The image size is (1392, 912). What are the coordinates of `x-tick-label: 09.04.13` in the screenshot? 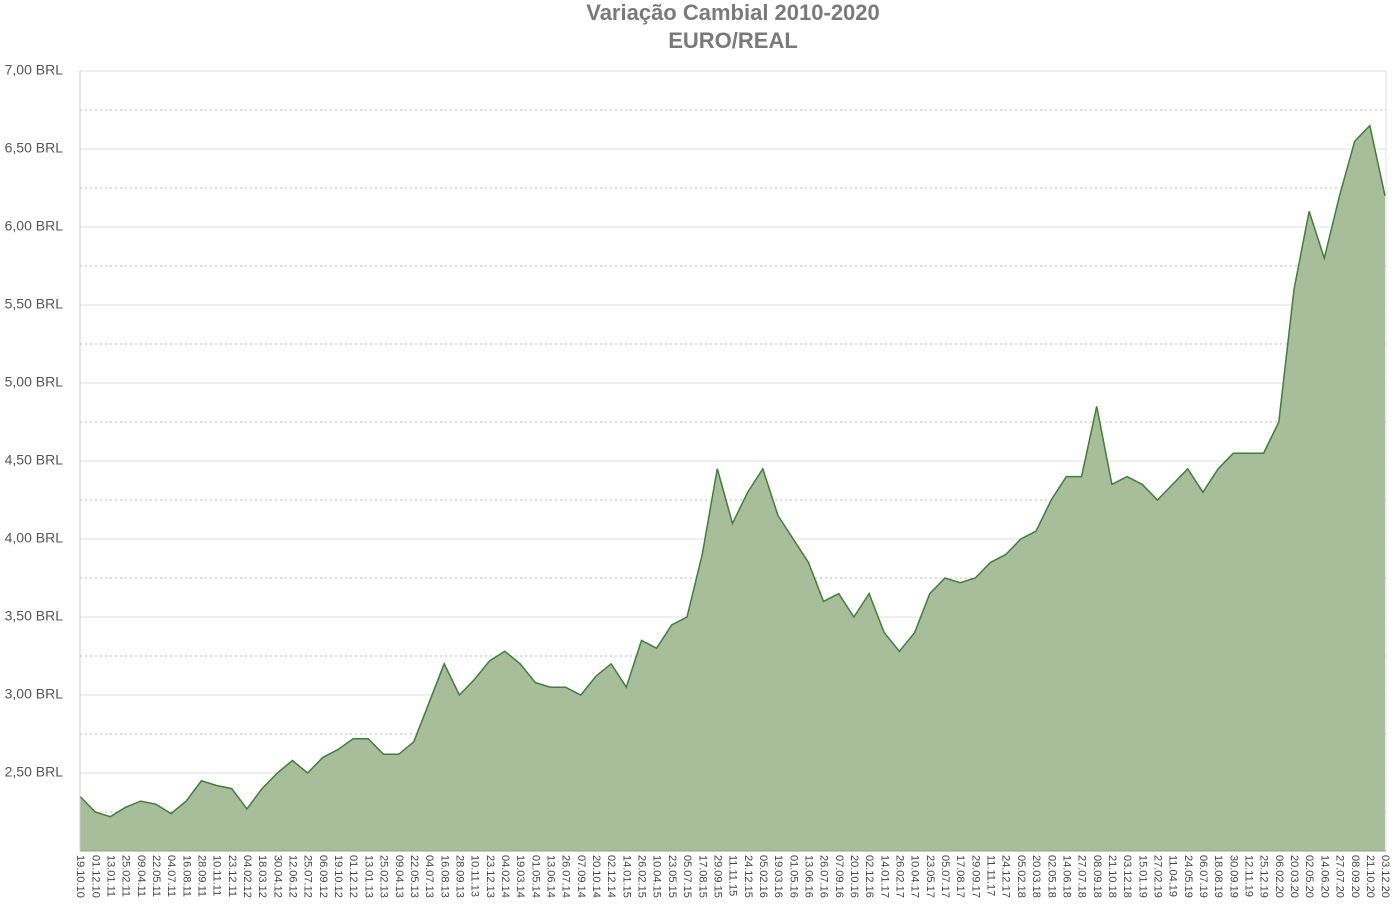 It's located at (399, 876).